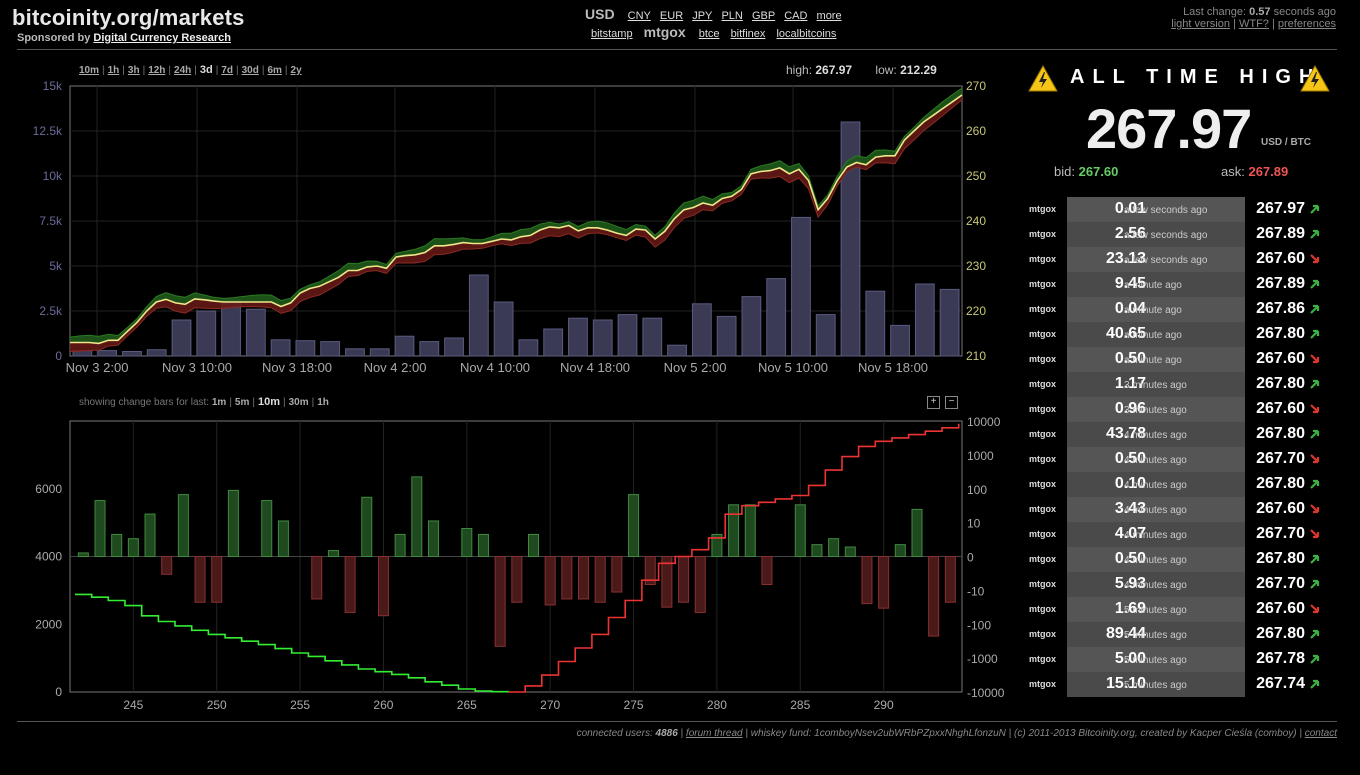 The image size is (1360, 775). What do you see at coordinates (1280, 658) in the screenshot?
I see `trade-price: 267.78` at bounding box center [1280, 658].